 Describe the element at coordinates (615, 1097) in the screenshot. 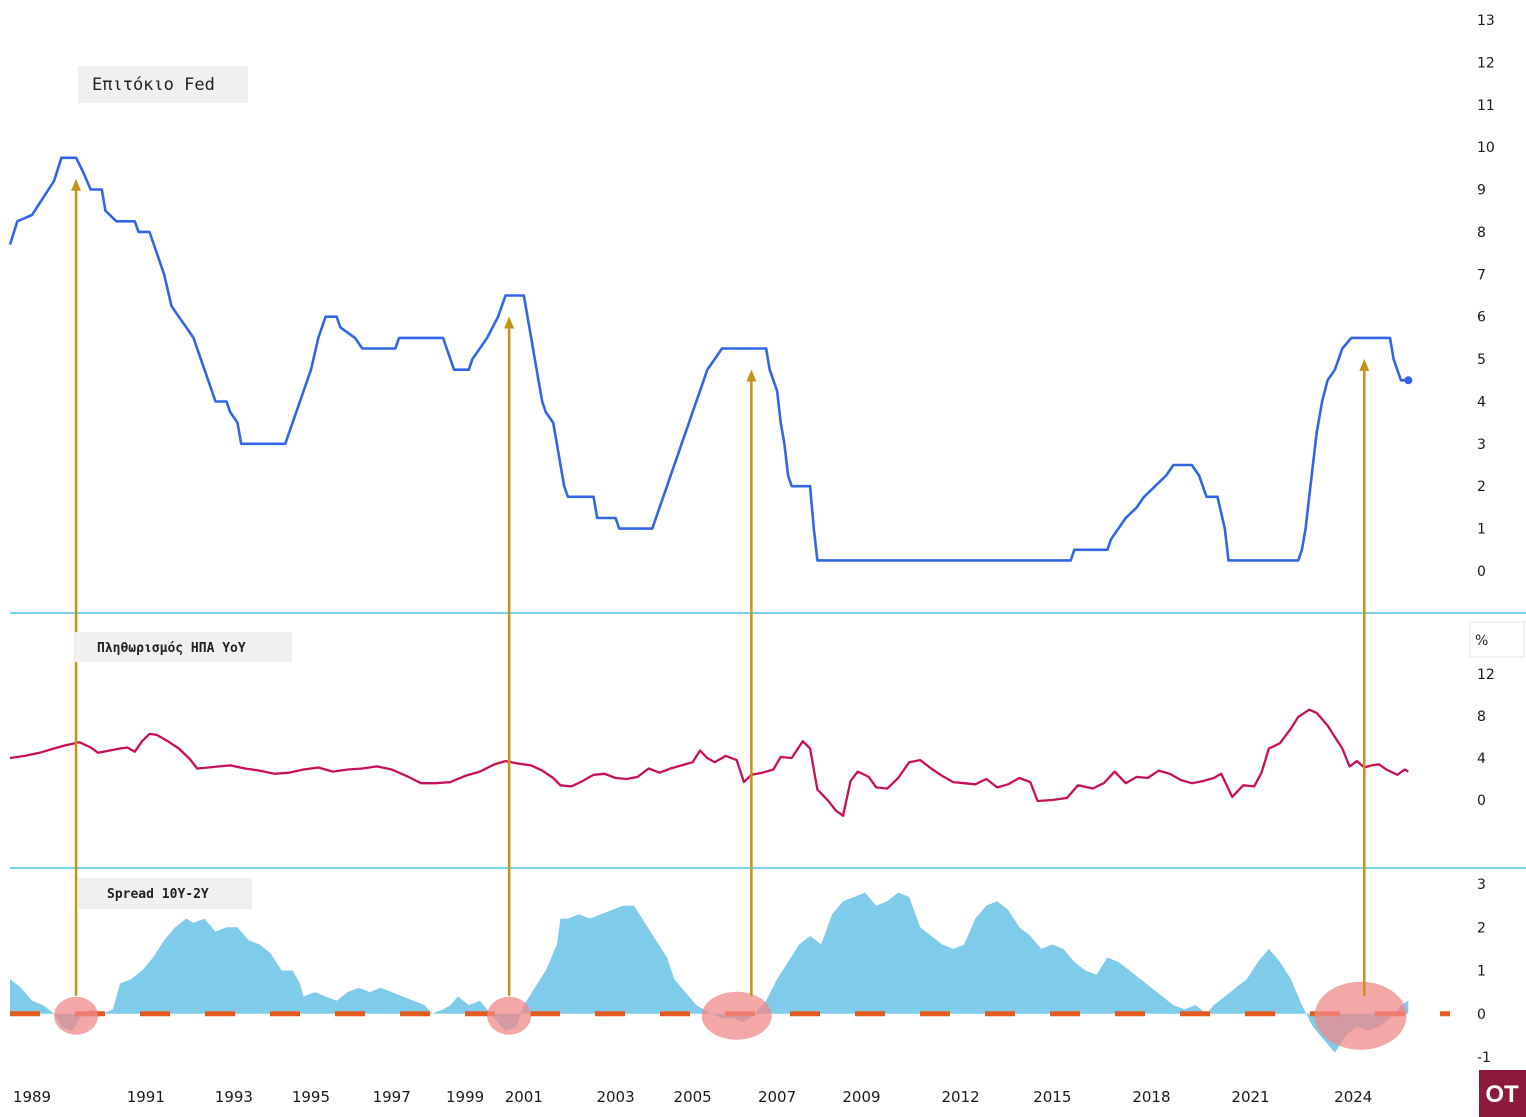

I see `x-tick-label: 2003` at that location.